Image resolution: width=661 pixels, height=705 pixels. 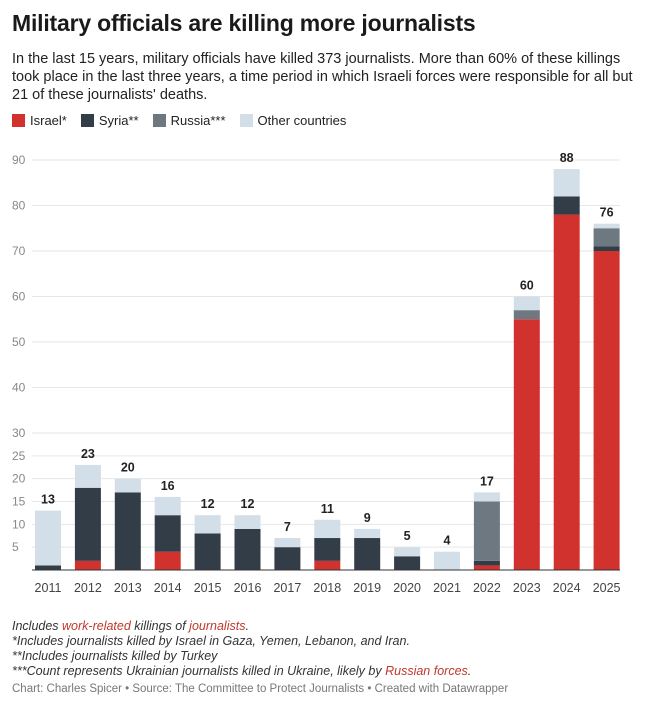 What do you see at coordinates (48, 500) in the screenshot?
I see `bar-total-label: 13` at bounding box center [48, 500].